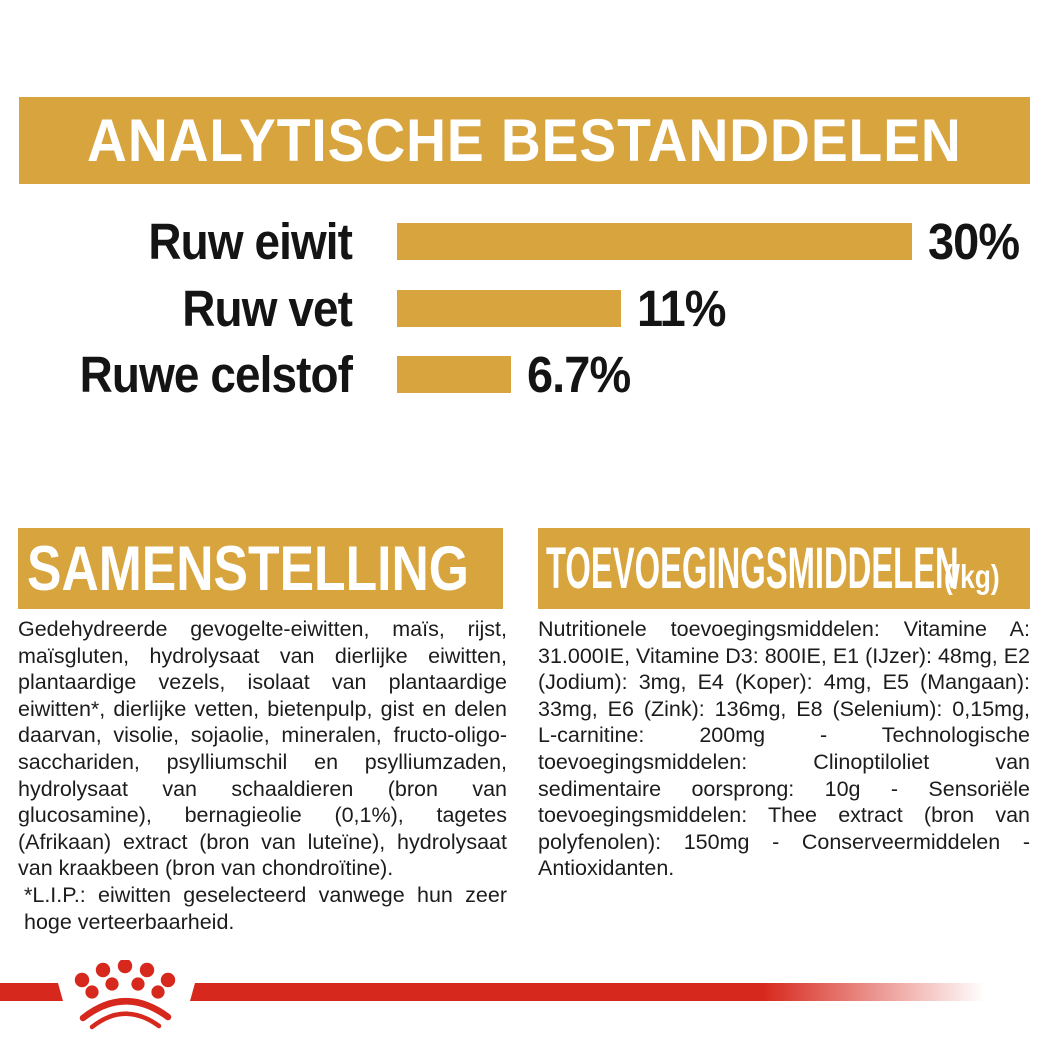 This screenshot has height=1049, width=1049. Describe the element at coordinates (216, 374) in the screenshot. I see `chart-category-label: Ruwe celstof` at that location.